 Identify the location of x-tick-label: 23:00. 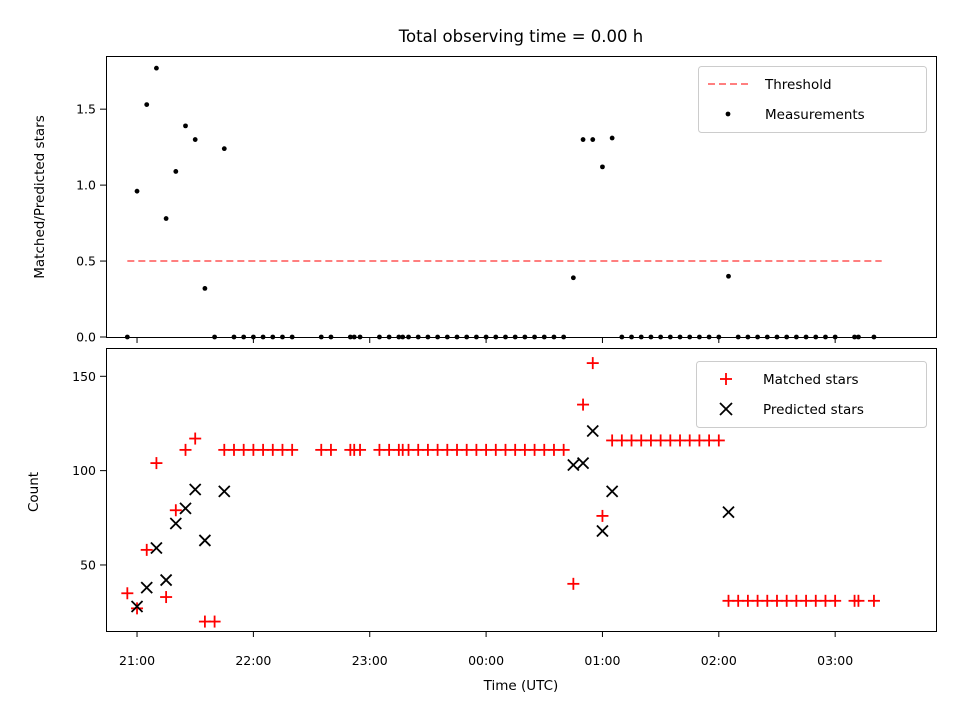
(370, 660).